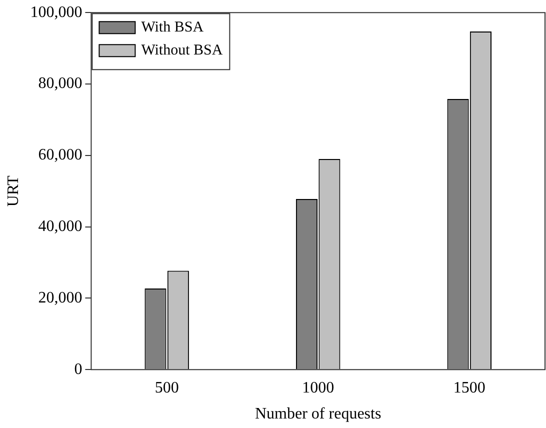  Describe the element at coordinates (182, 50) in the screenshot. I see `legend-label: Without BSA` at that location.